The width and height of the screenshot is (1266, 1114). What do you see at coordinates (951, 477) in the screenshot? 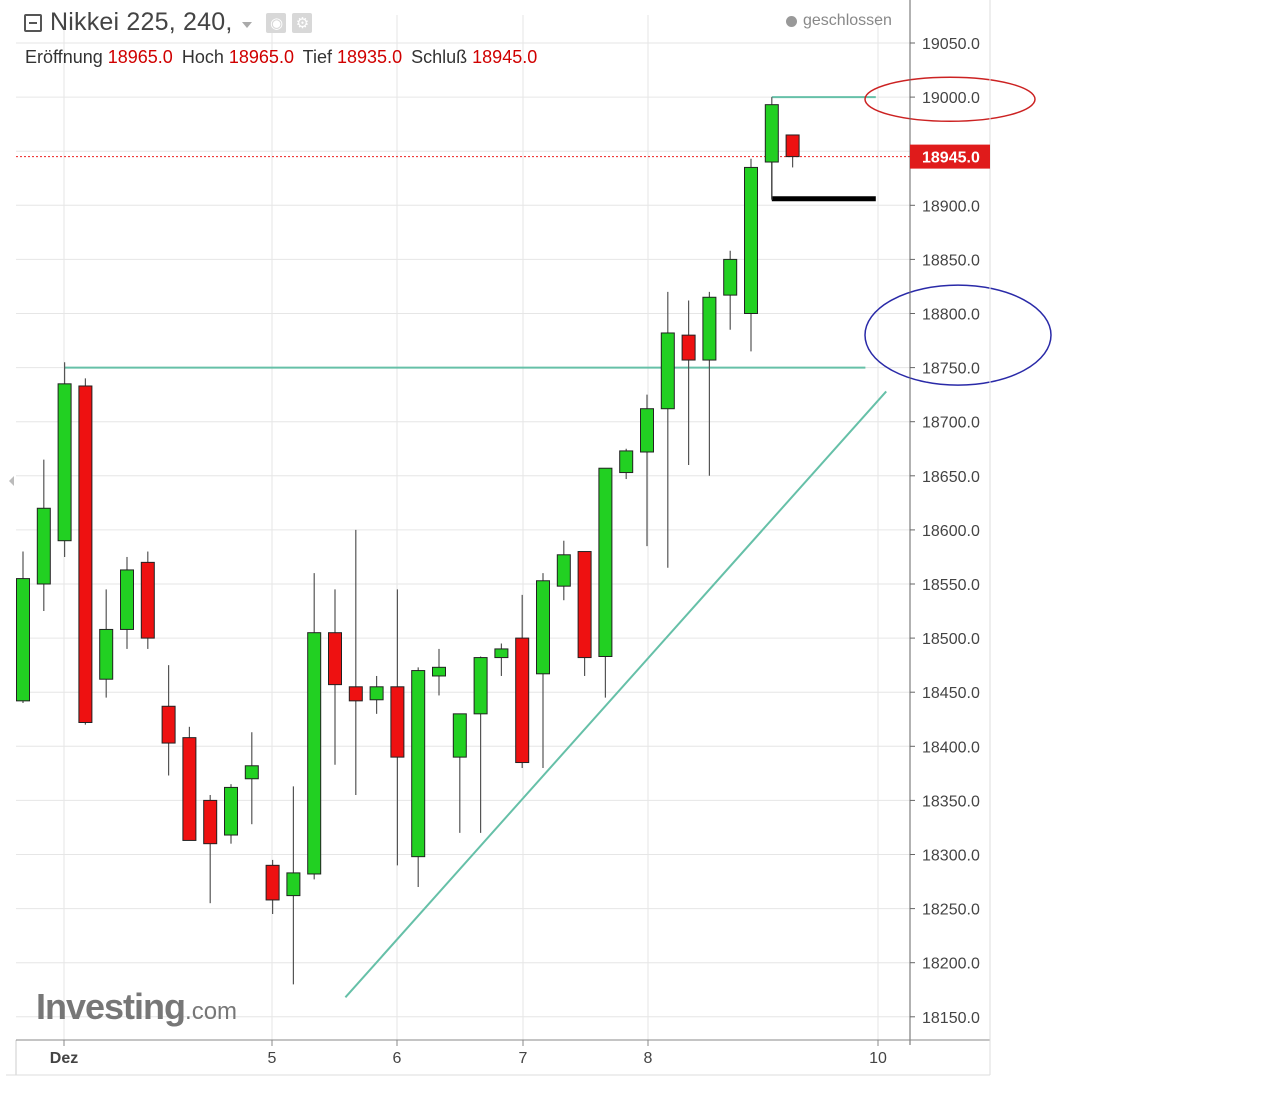
I see `y-tick-label: 18650.0` at bounding box center [951, 477].